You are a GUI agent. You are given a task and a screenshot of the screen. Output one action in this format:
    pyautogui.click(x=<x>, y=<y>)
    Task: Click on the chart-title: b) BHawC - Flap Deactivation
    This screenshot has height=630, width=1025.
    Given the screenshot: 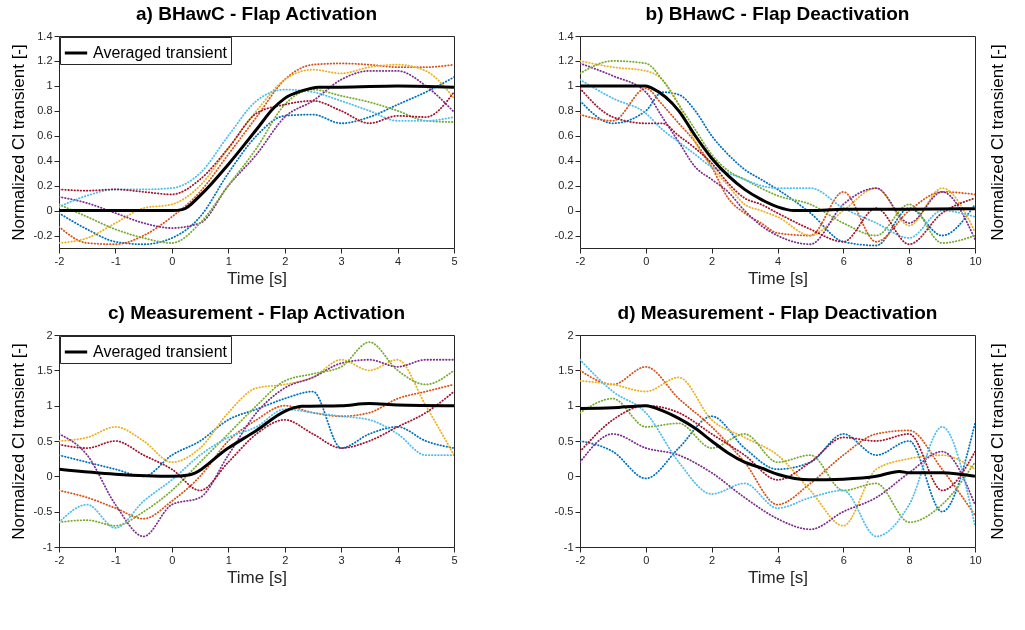 What is the action you would take?
    pyautogui.click(x=777, y=13)
    